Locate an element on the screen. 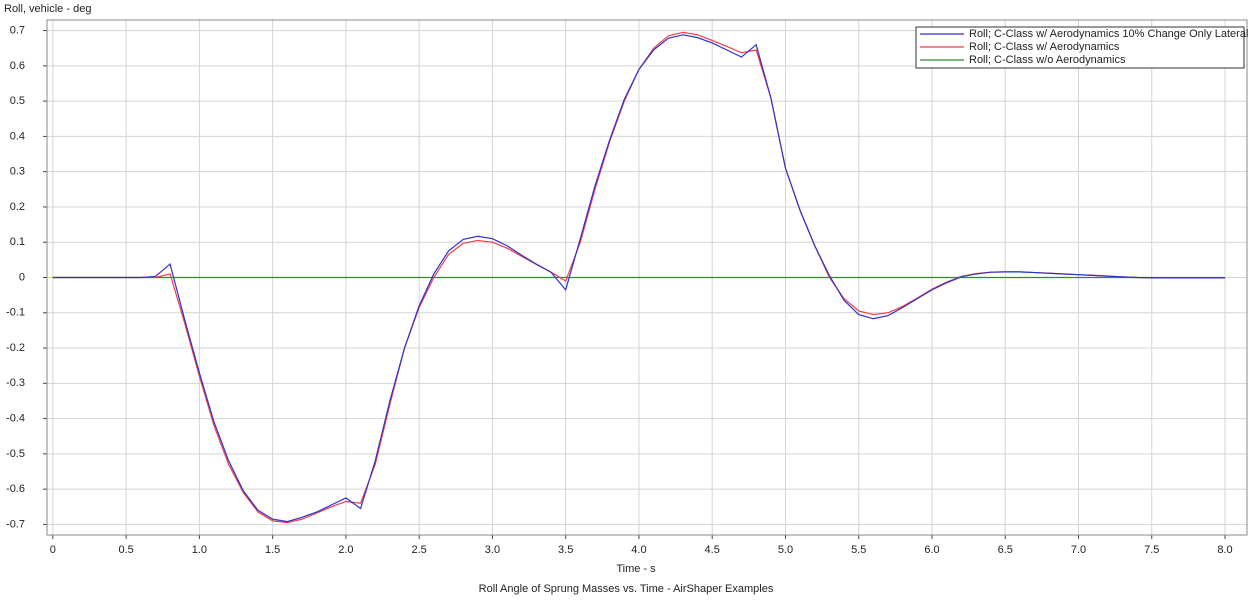  legend-box is located at coordinates (1080, 47).